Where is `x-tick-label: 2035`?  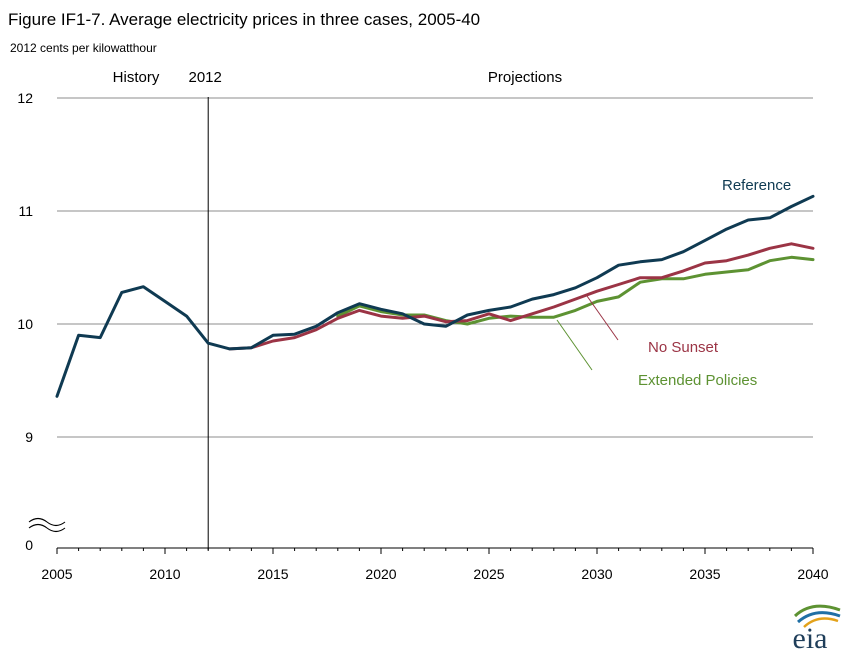 x-tick-label: 2035 is located at coordinates (704, 574).